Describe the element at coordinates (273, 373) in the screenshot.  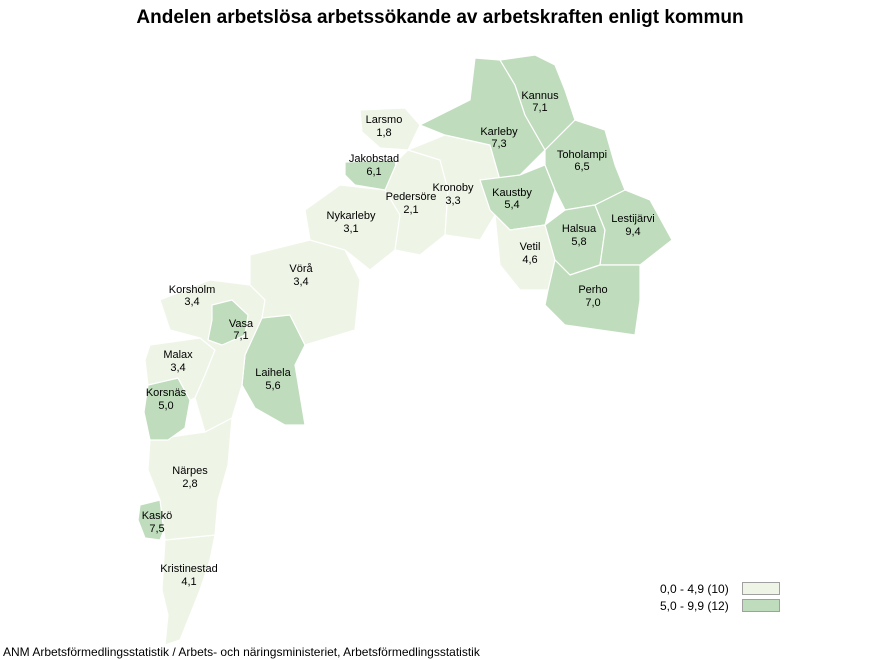
I see `label-name-laihela: Laihela` at that location.